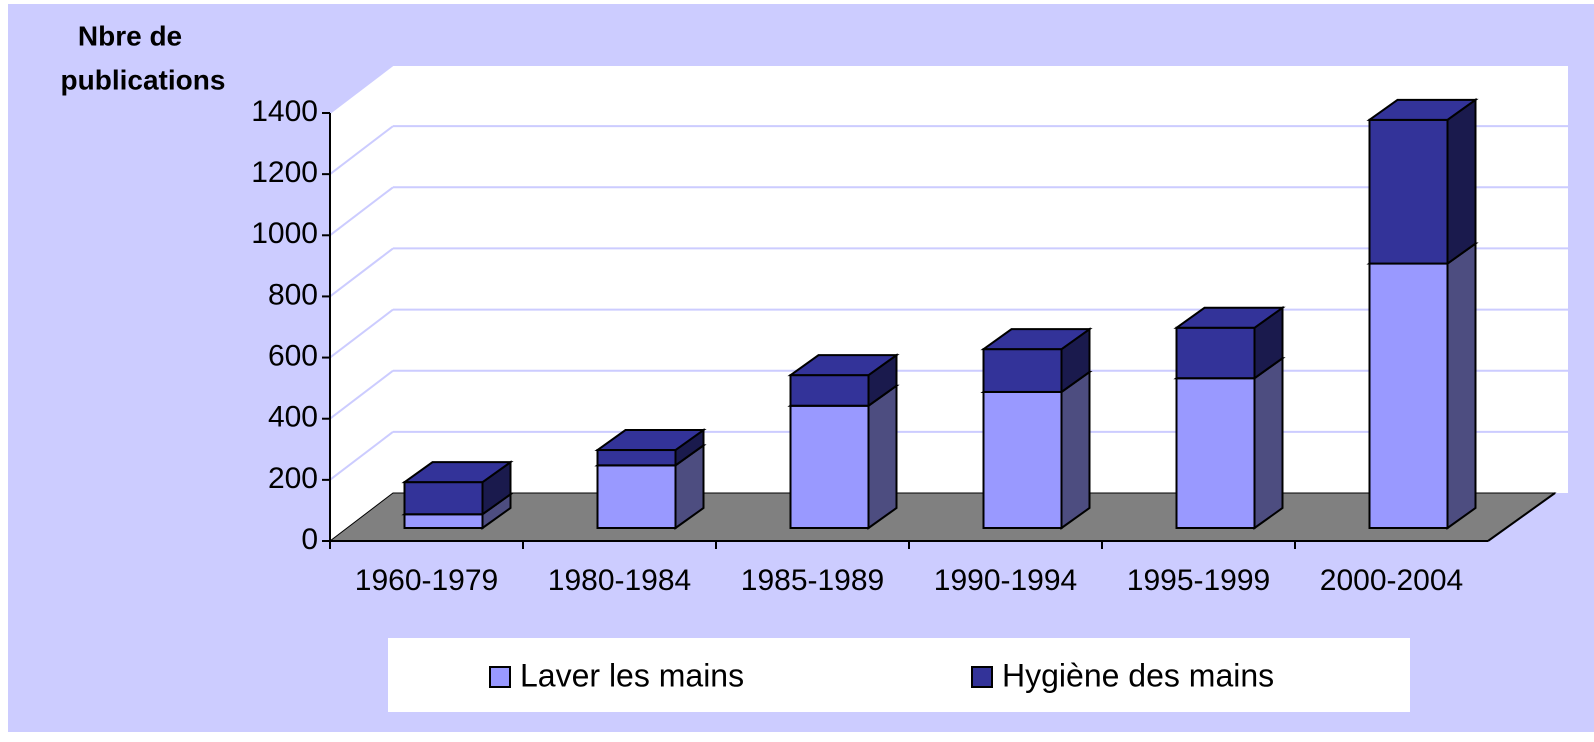 The width and height of the screenshot is (1594, 742). What do you see at coordinates (1138, 675) in the screenshot?
I see `legend-label: Hygiène des mains` at bounding box center [1138, 675].